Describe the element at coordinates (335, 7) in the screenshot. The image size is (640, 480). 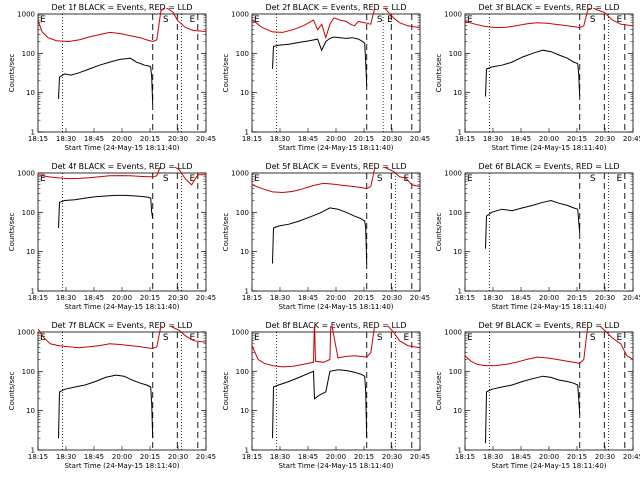
I see `chart-title: Det 2f BLACK = Events, RED = LLD` at that location.